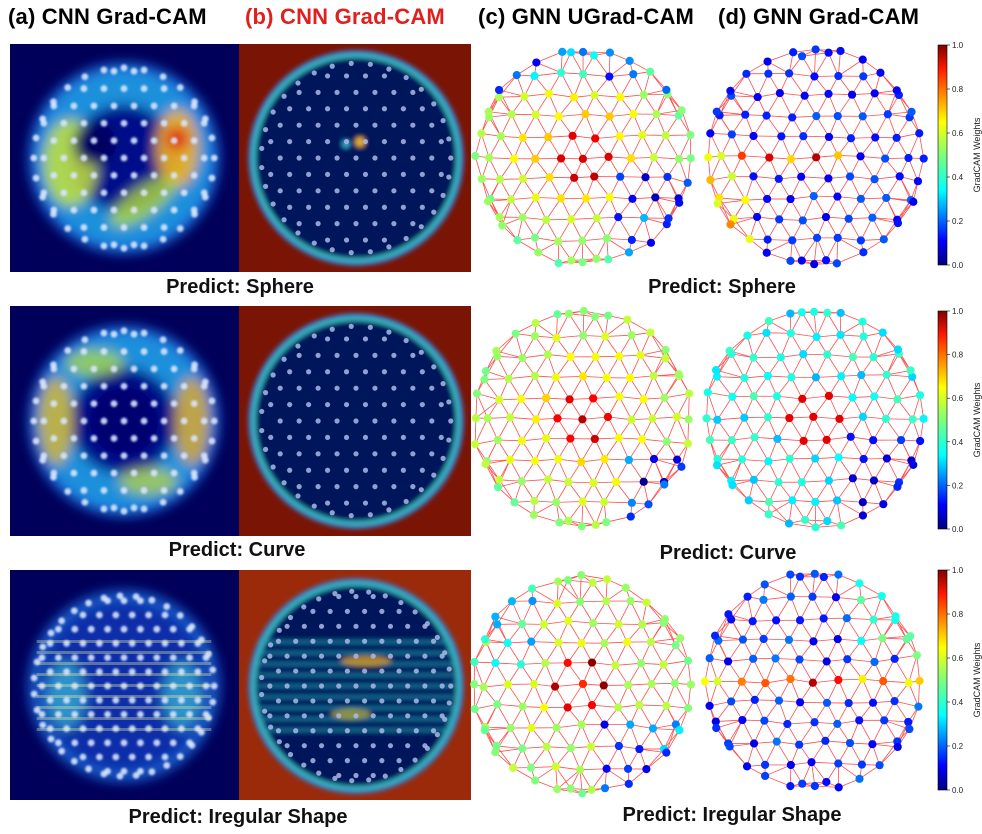 The width and height of the screenshot is (982, 834). What do you see at coordinates (958, 177) in the screenshot?
I see `colorbar-tick-label: 0.4` at bounding box center [958, 177].